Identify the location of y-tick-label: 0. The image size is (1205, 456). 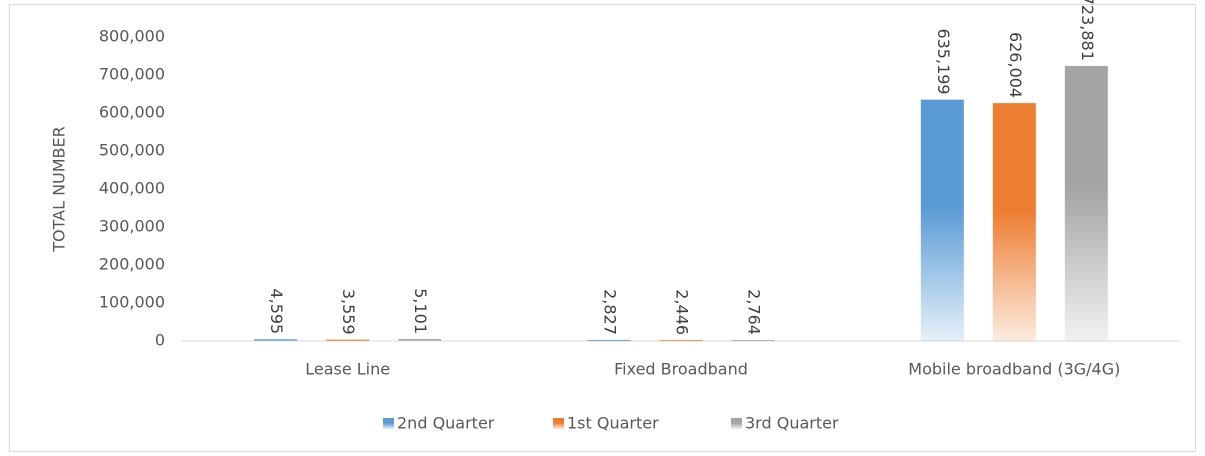
(160, 340).